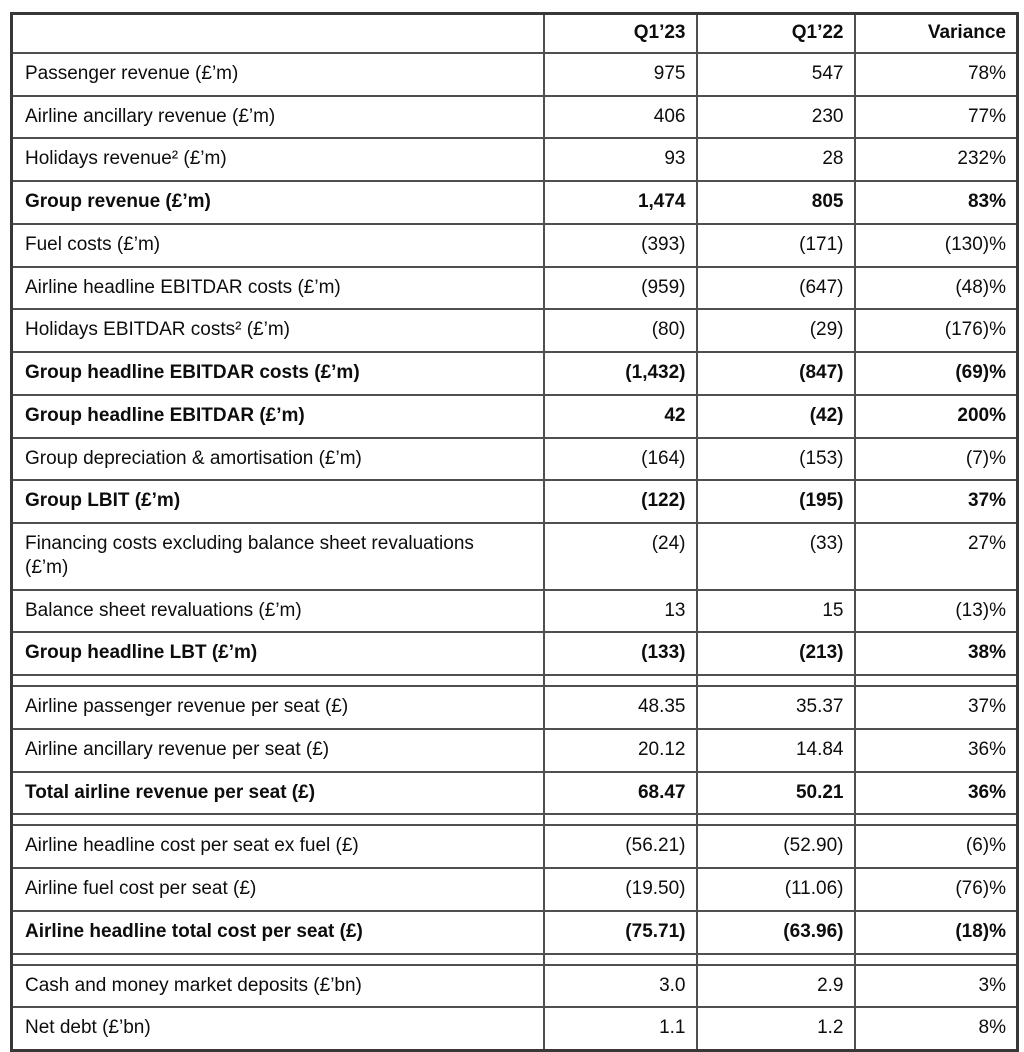 The width and height of the screenshot is (1024, 1052). Describe the element at coordinates (620, 202) in the screenshot. I see `row-value-q1-23: 1,474` at that location.